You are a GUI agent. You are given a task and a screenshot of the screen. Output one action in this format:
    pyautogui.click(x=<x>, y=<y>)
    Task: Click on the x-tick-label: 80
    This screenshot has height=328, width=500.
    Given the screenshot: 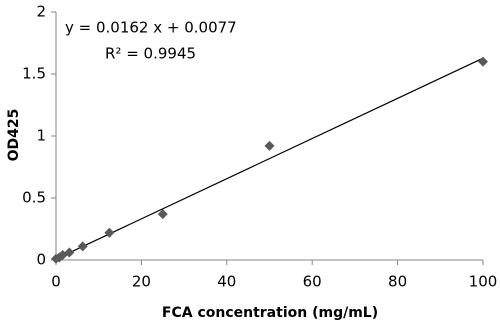 What is the action you would take?
    pyautogui.click(x=397, y=282)
    